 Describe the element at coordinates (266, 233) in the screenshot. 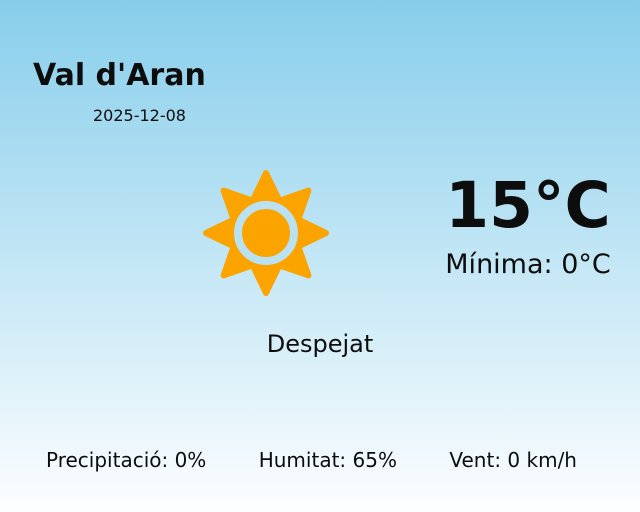

I see `sun-icon` at that location.